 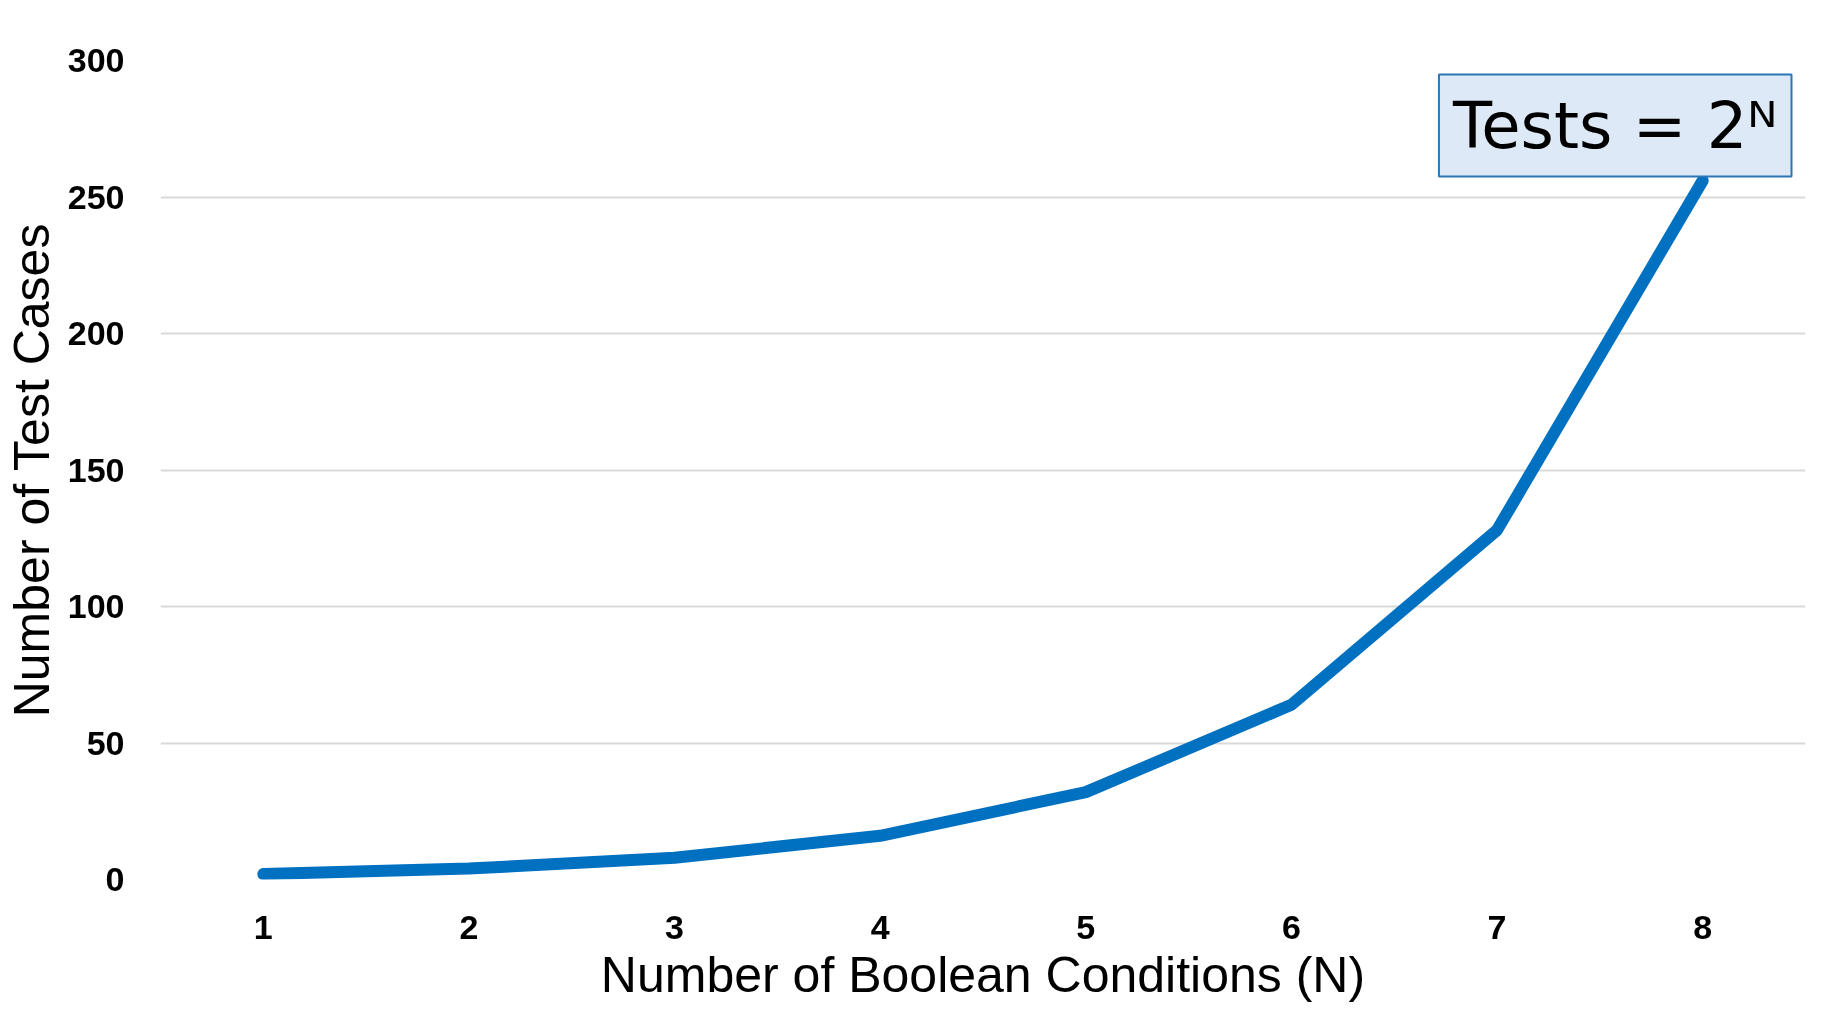 What do you see at coordinates (96, 60) in the screenshot?
I see `y-tick-label: 300` at bounding box center [96, 60].